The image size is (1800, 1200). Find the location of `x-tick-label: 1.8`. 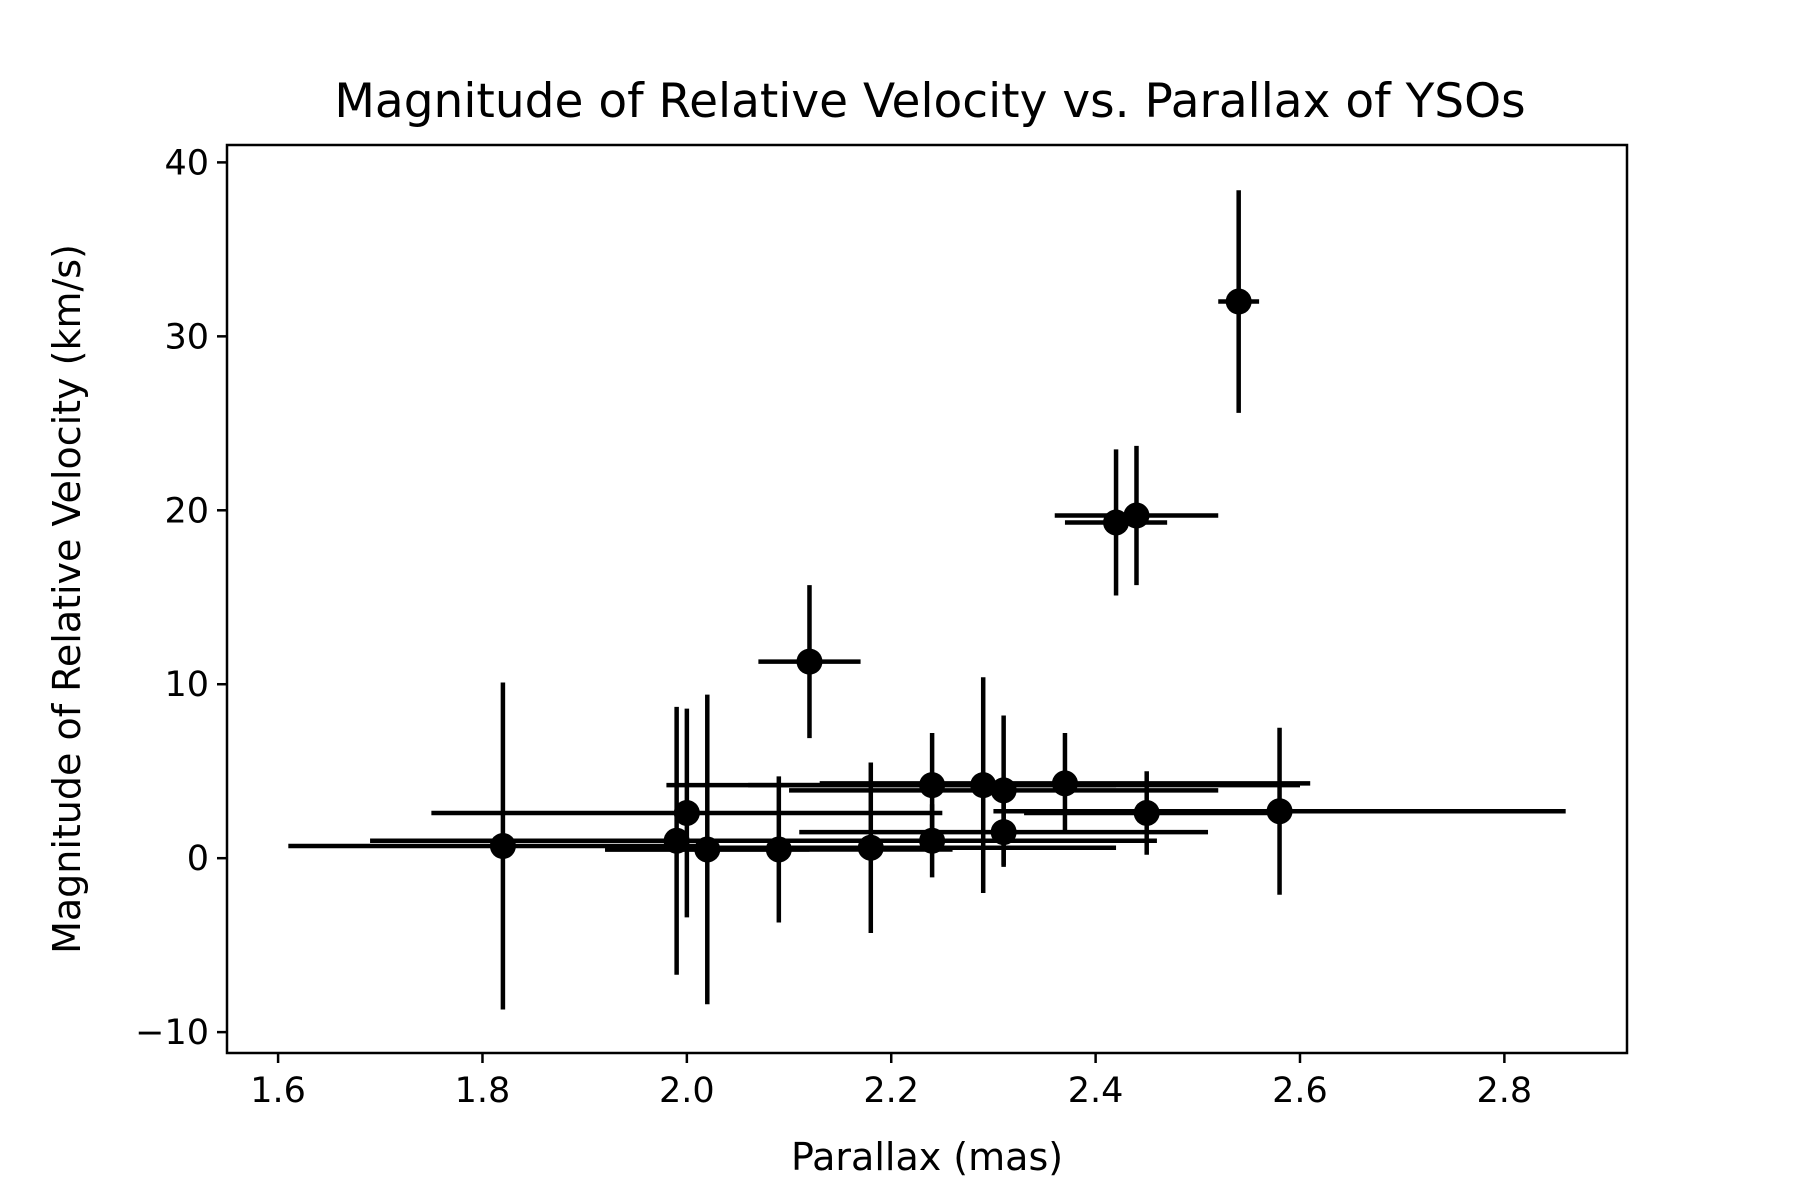

x-tick-label: 1.8 is located at coordinates (483, 1091).